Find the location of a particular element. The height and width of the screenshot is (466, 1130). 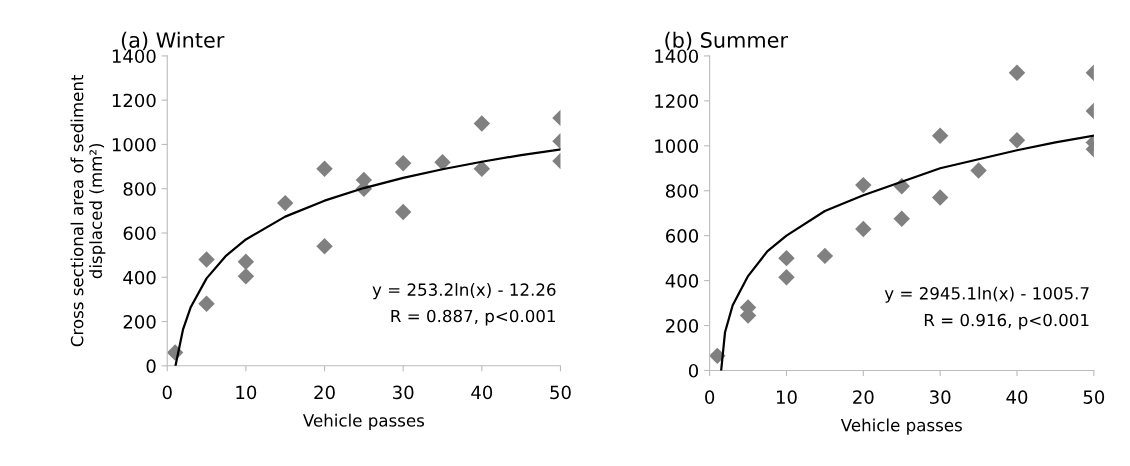

annotation: y = 2945.1ln(x) - 1005.7 is located at coordinates (986, 294).